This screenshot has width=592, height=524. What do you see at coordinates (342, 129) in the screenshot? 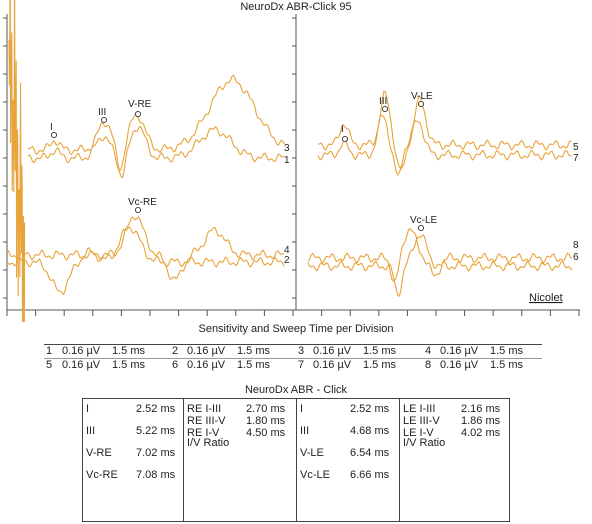
I see `peak-label-I-LE: I` at bounding box center [342, 129].